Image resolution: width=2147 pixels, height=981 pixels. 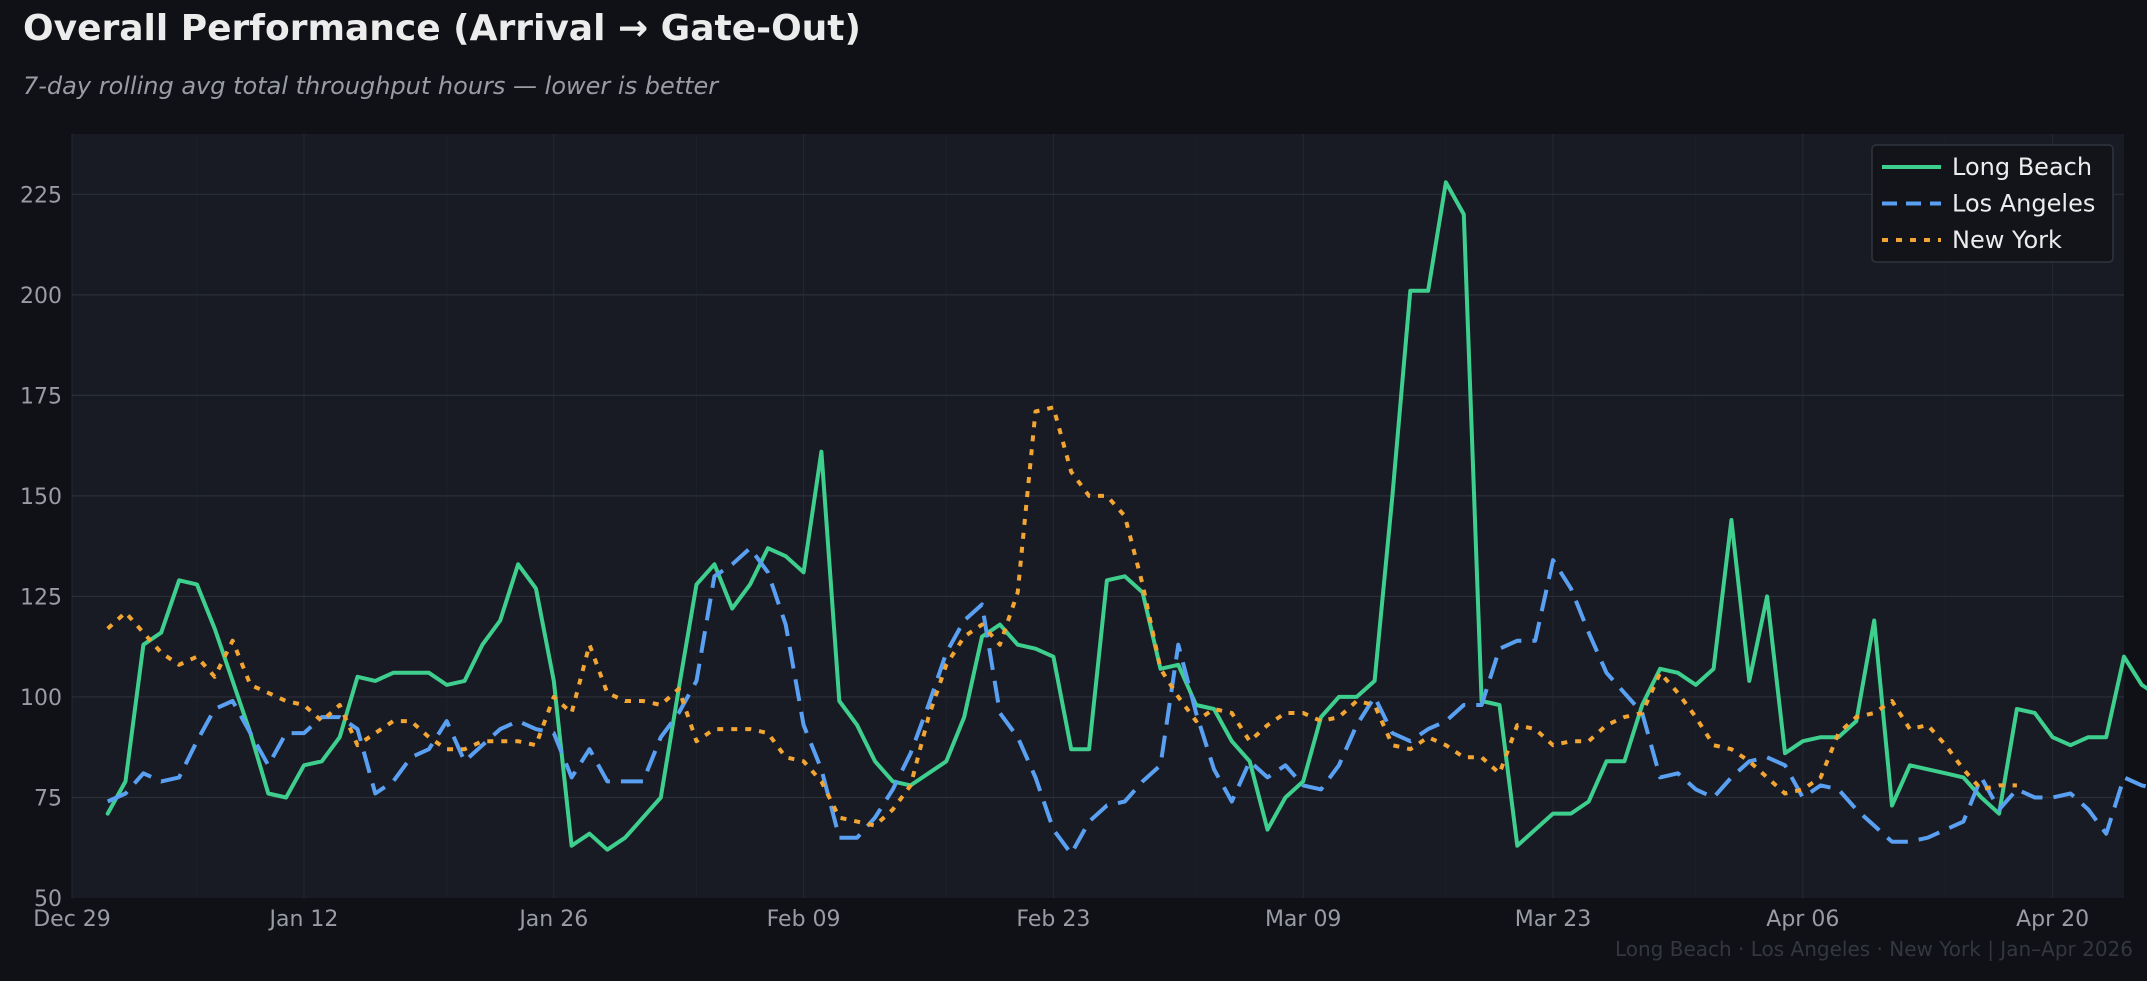 I want to click on x-tick-label: Mar 23, so click(x=1553, y=919).